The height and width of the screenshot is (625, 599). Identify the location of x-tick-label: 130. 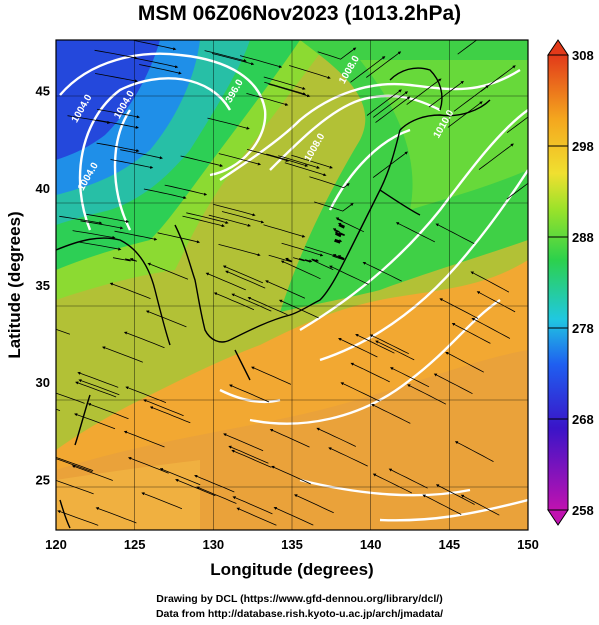
(213, 544).